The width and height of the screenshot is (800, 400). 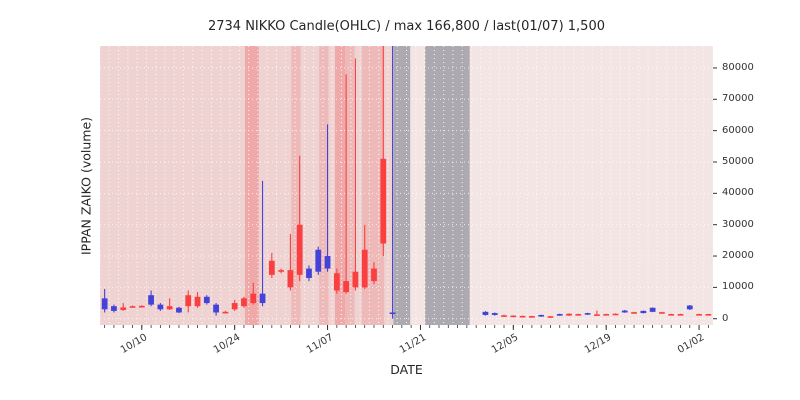 I want to click on x-tick-label: 10/24, so click(x=227, y=344).